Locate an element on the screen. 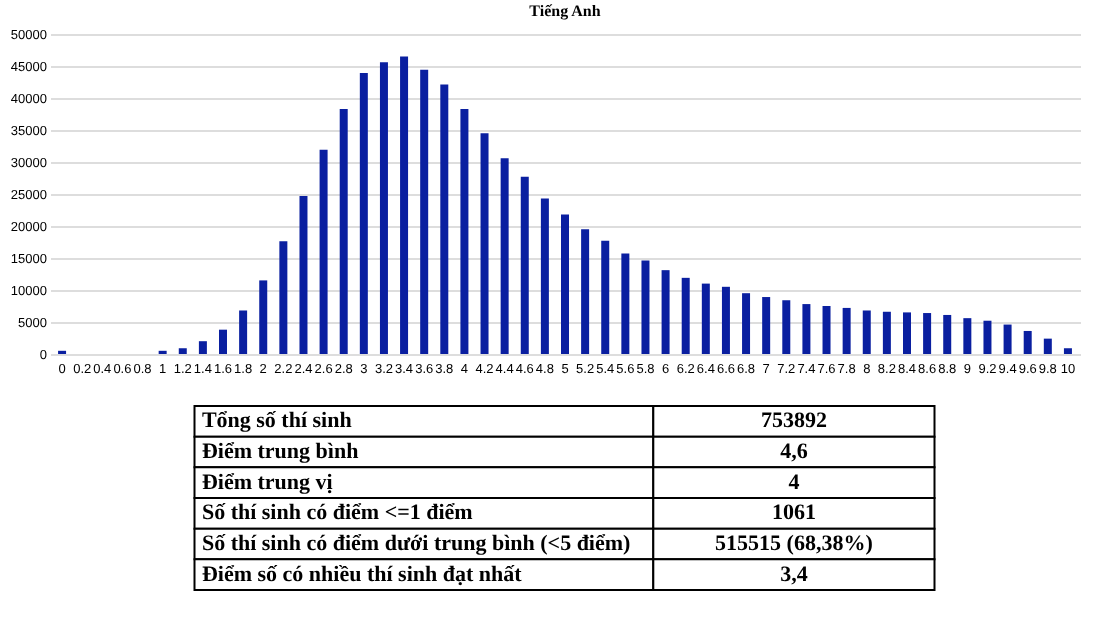  text: Tổng số thí sinh is located at coordinates (276, 421).